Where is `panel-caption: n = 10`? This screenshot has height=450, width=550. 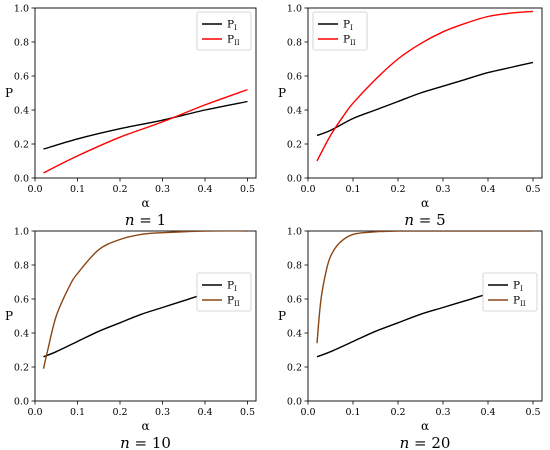 panel-caption: n = 10 is located at coordinates (145, 442).